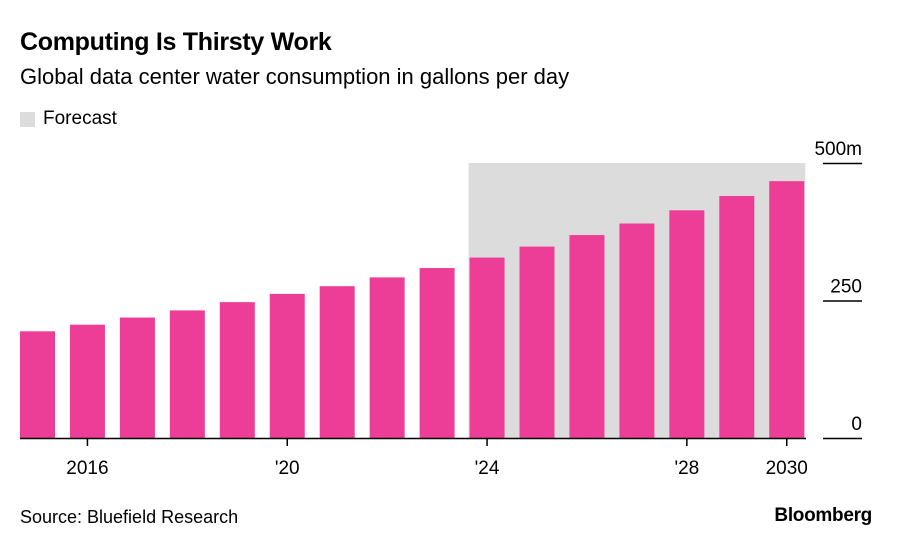 This screenshot has width=900, height=559. I want to click on x-tick-label-2016: 2016, so click(87, 468).